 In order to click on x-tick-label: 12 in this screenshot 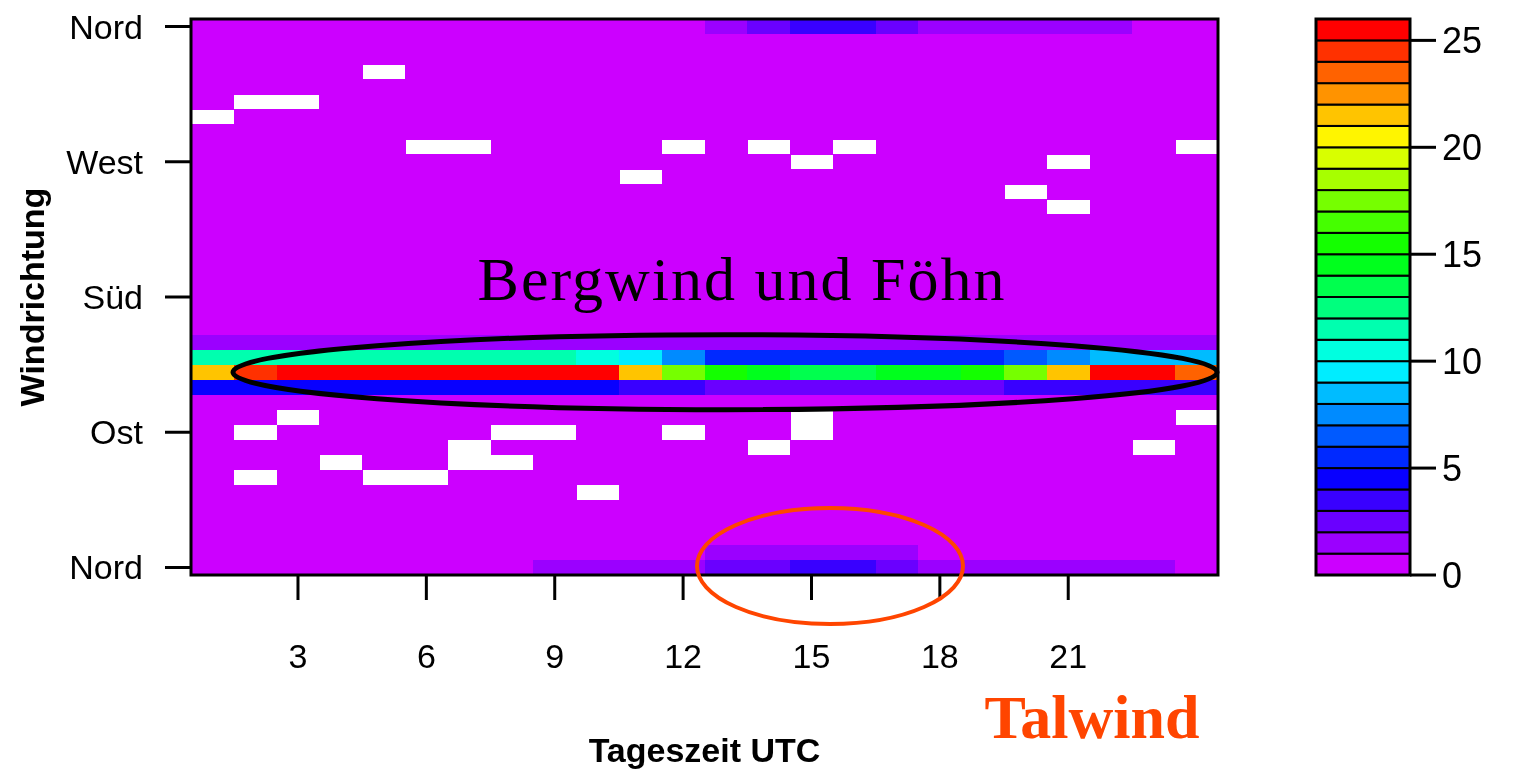, I will do `click(683, 656)`.